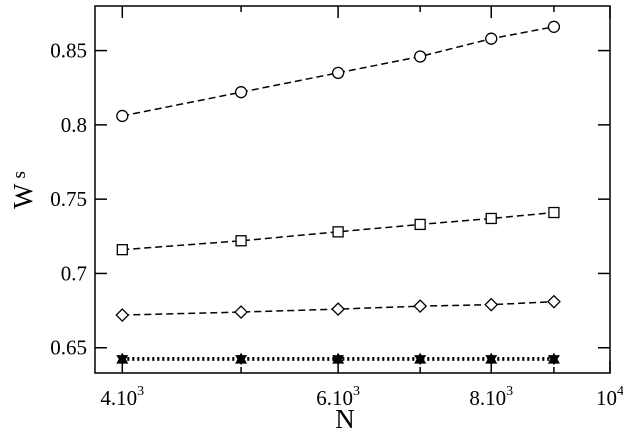  I want to click on x-tick-label-base: 6.10, so click(334, 398).